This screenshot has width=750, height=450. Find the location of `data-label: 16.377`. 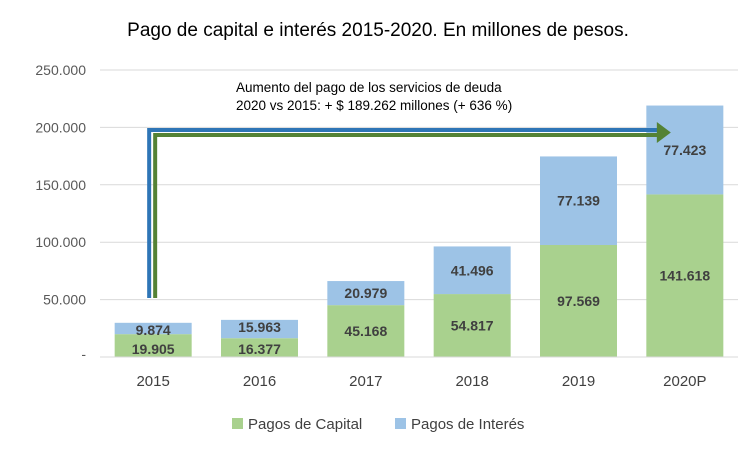

data-label: 16.377 is located at coordinates (259, 349).